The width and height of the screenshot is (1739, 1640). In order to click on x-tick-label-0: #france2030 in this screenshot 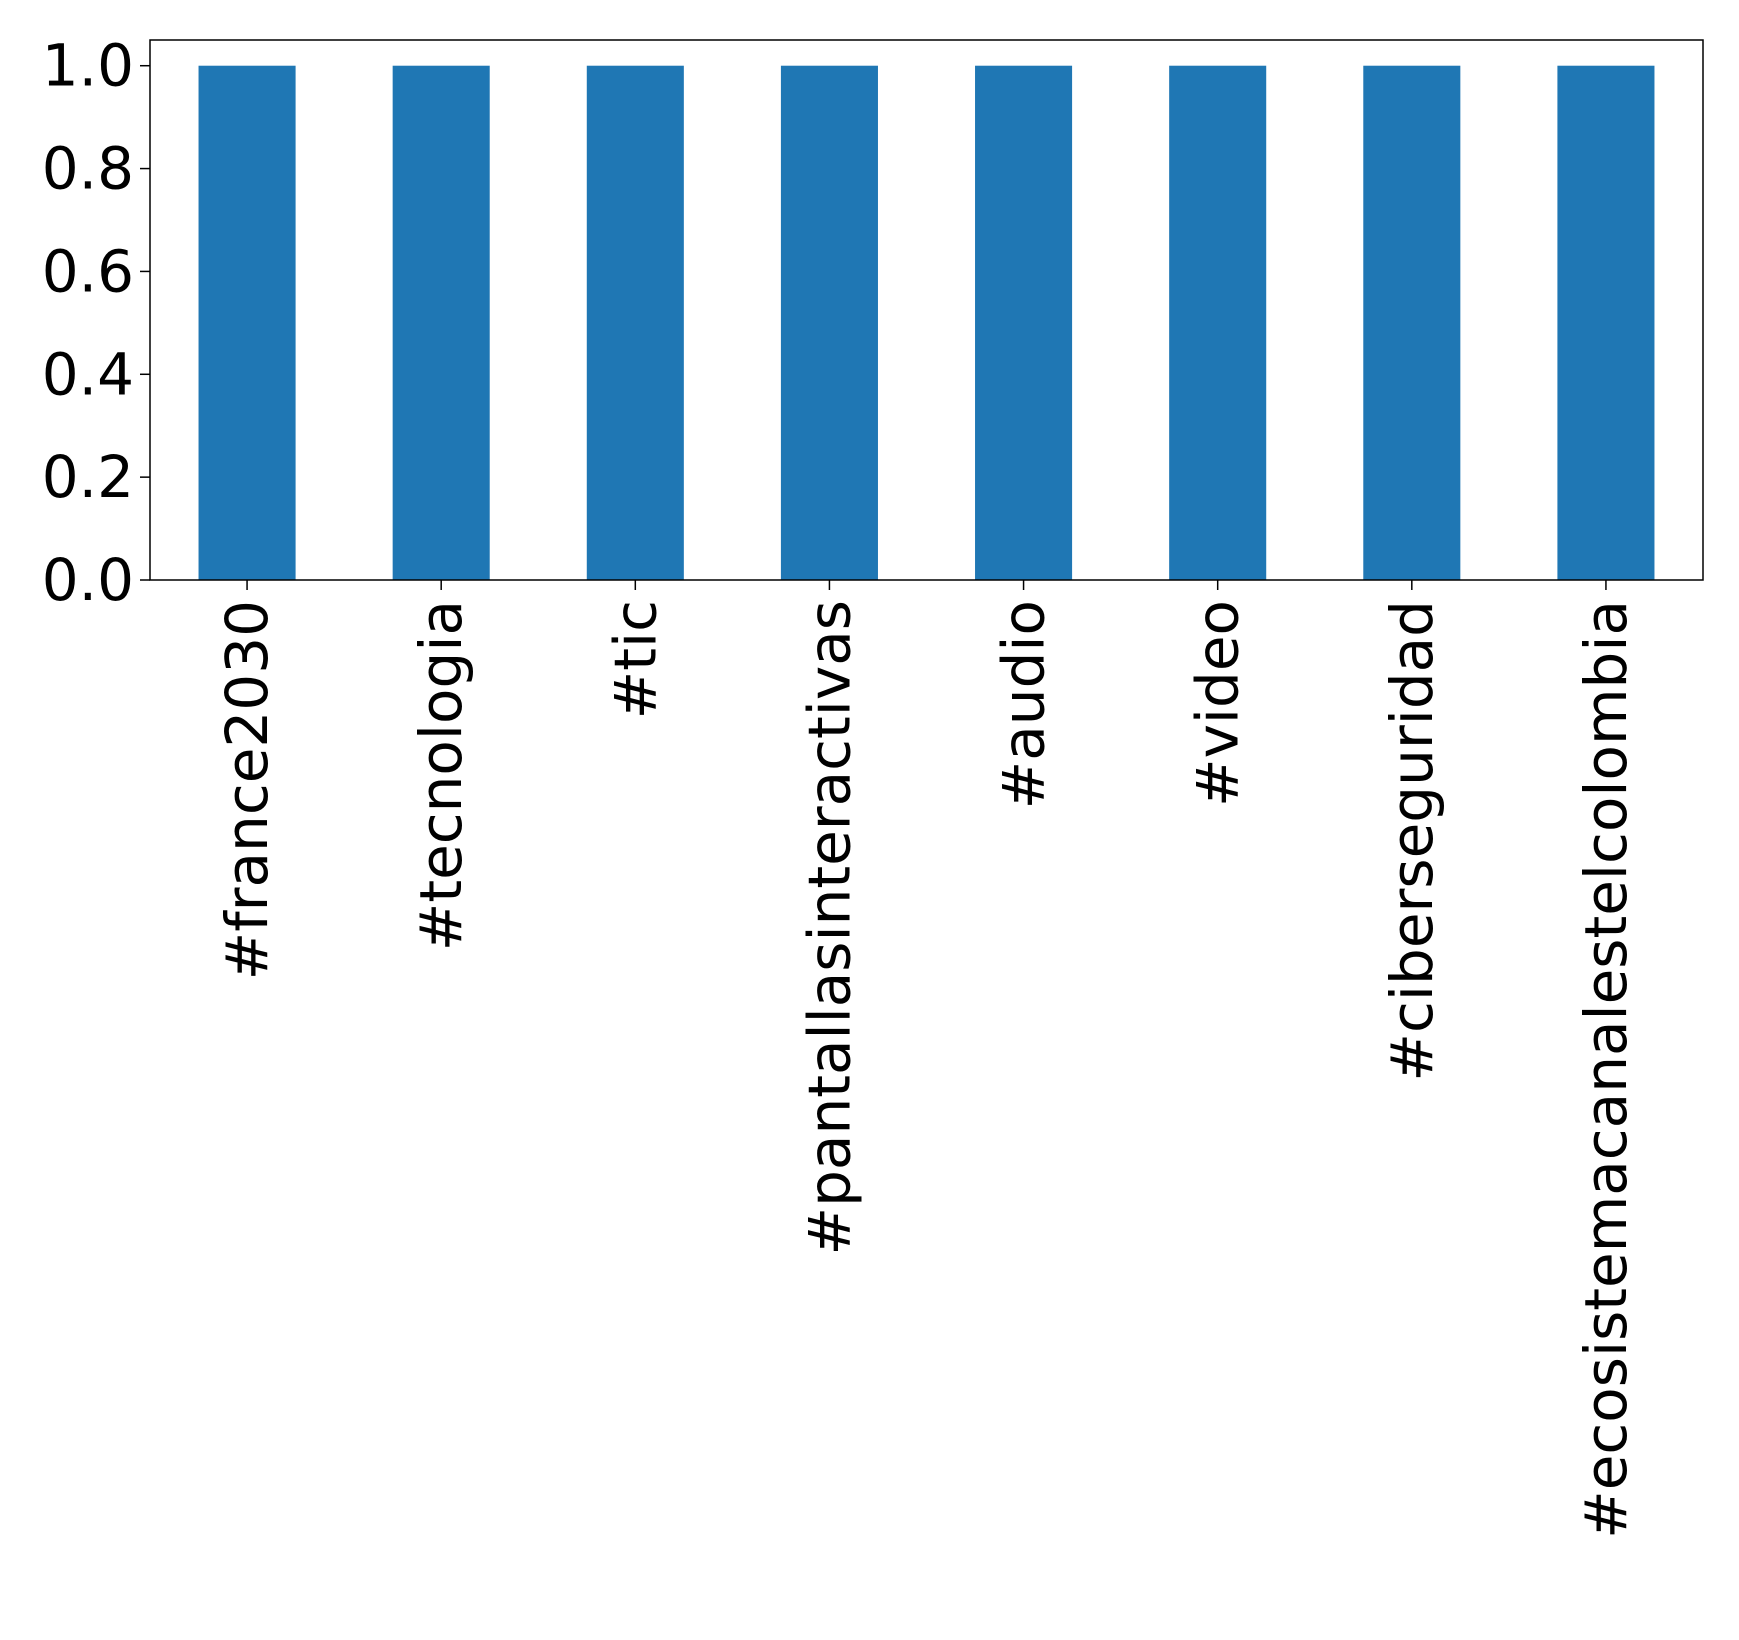, I will do `click(247, 790)`.